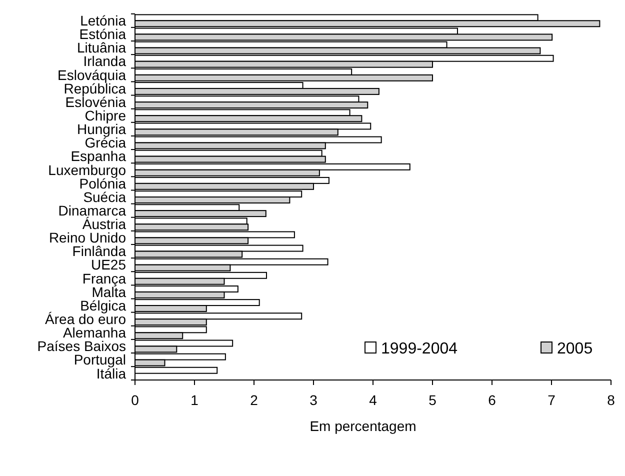 This screenshot has height=476, width=625. Describe the element at coordinates (101, 48) in the screenshot. I see `y-tick-label: Lituânia` at that location.